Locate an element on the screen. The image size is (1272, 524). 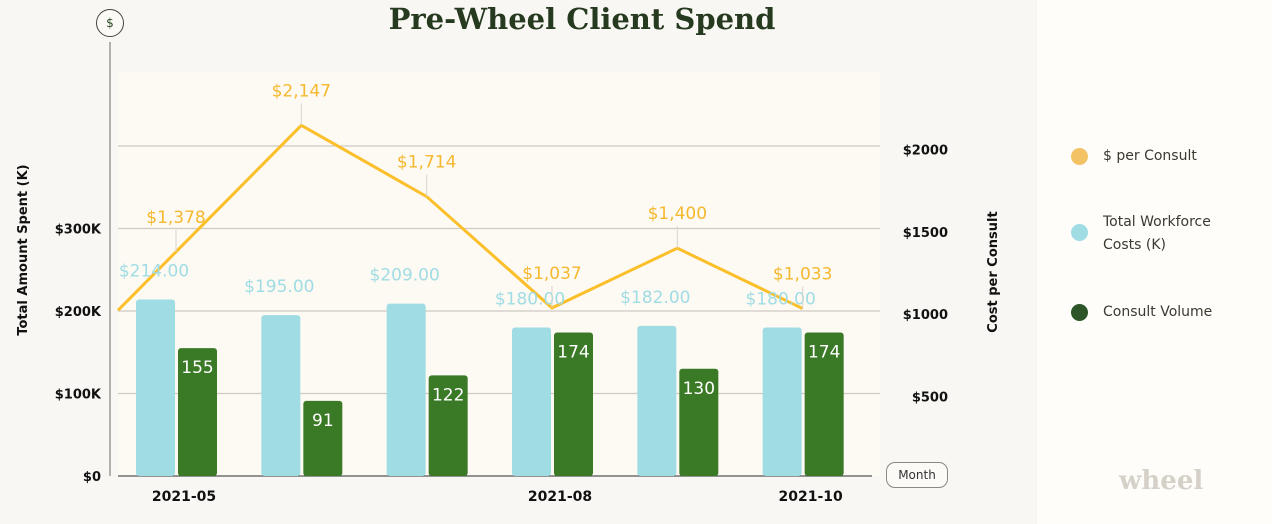
left-axis-tick-label: $300K is located at coordinates (78, 230).